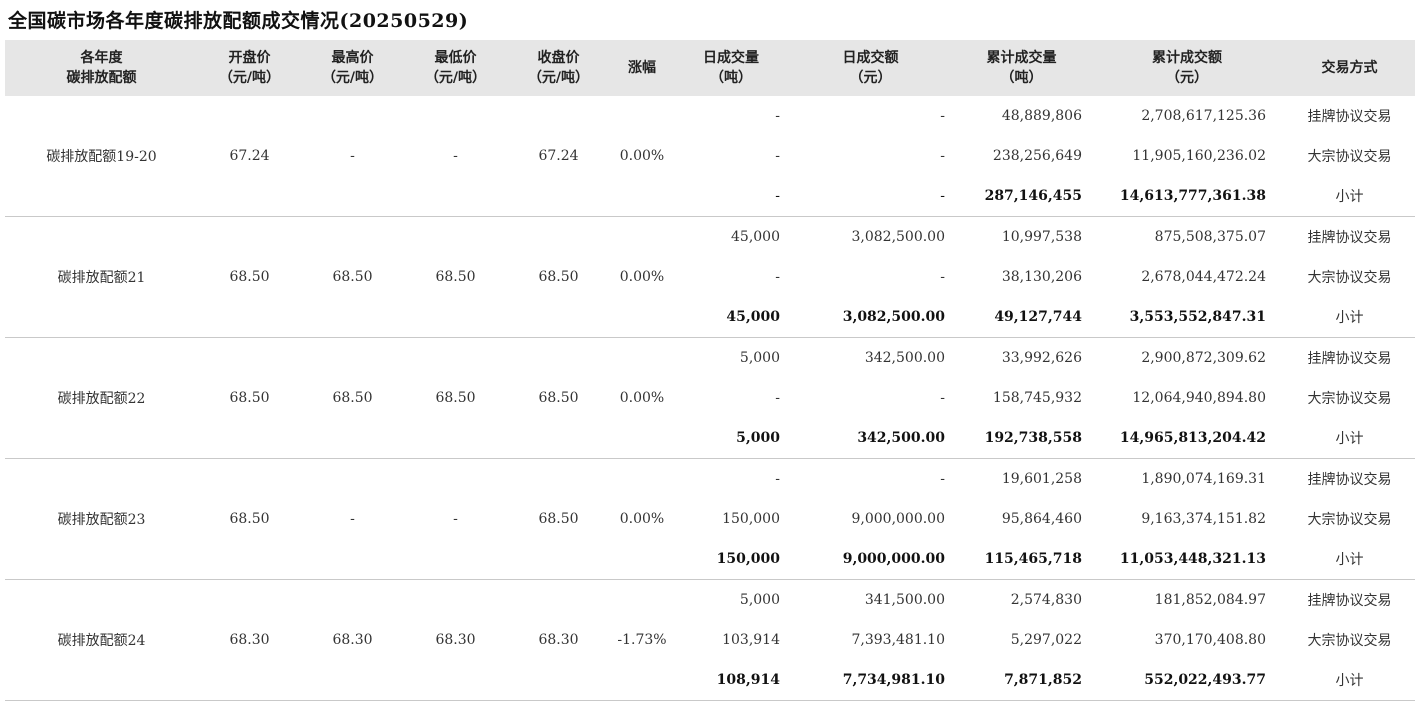 This screenshot has width=1422, height=701. Describe the element at coordinates (870, 68) in the screenshot. I see `header-daily-amount: 日成交额 （元）` at that location.